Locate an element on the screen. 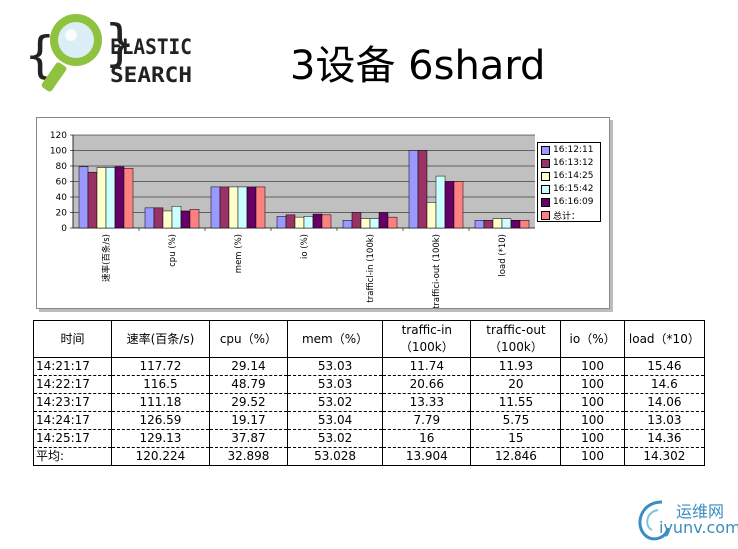  y-tick-label: 100 is located at coordinates (58, 152).